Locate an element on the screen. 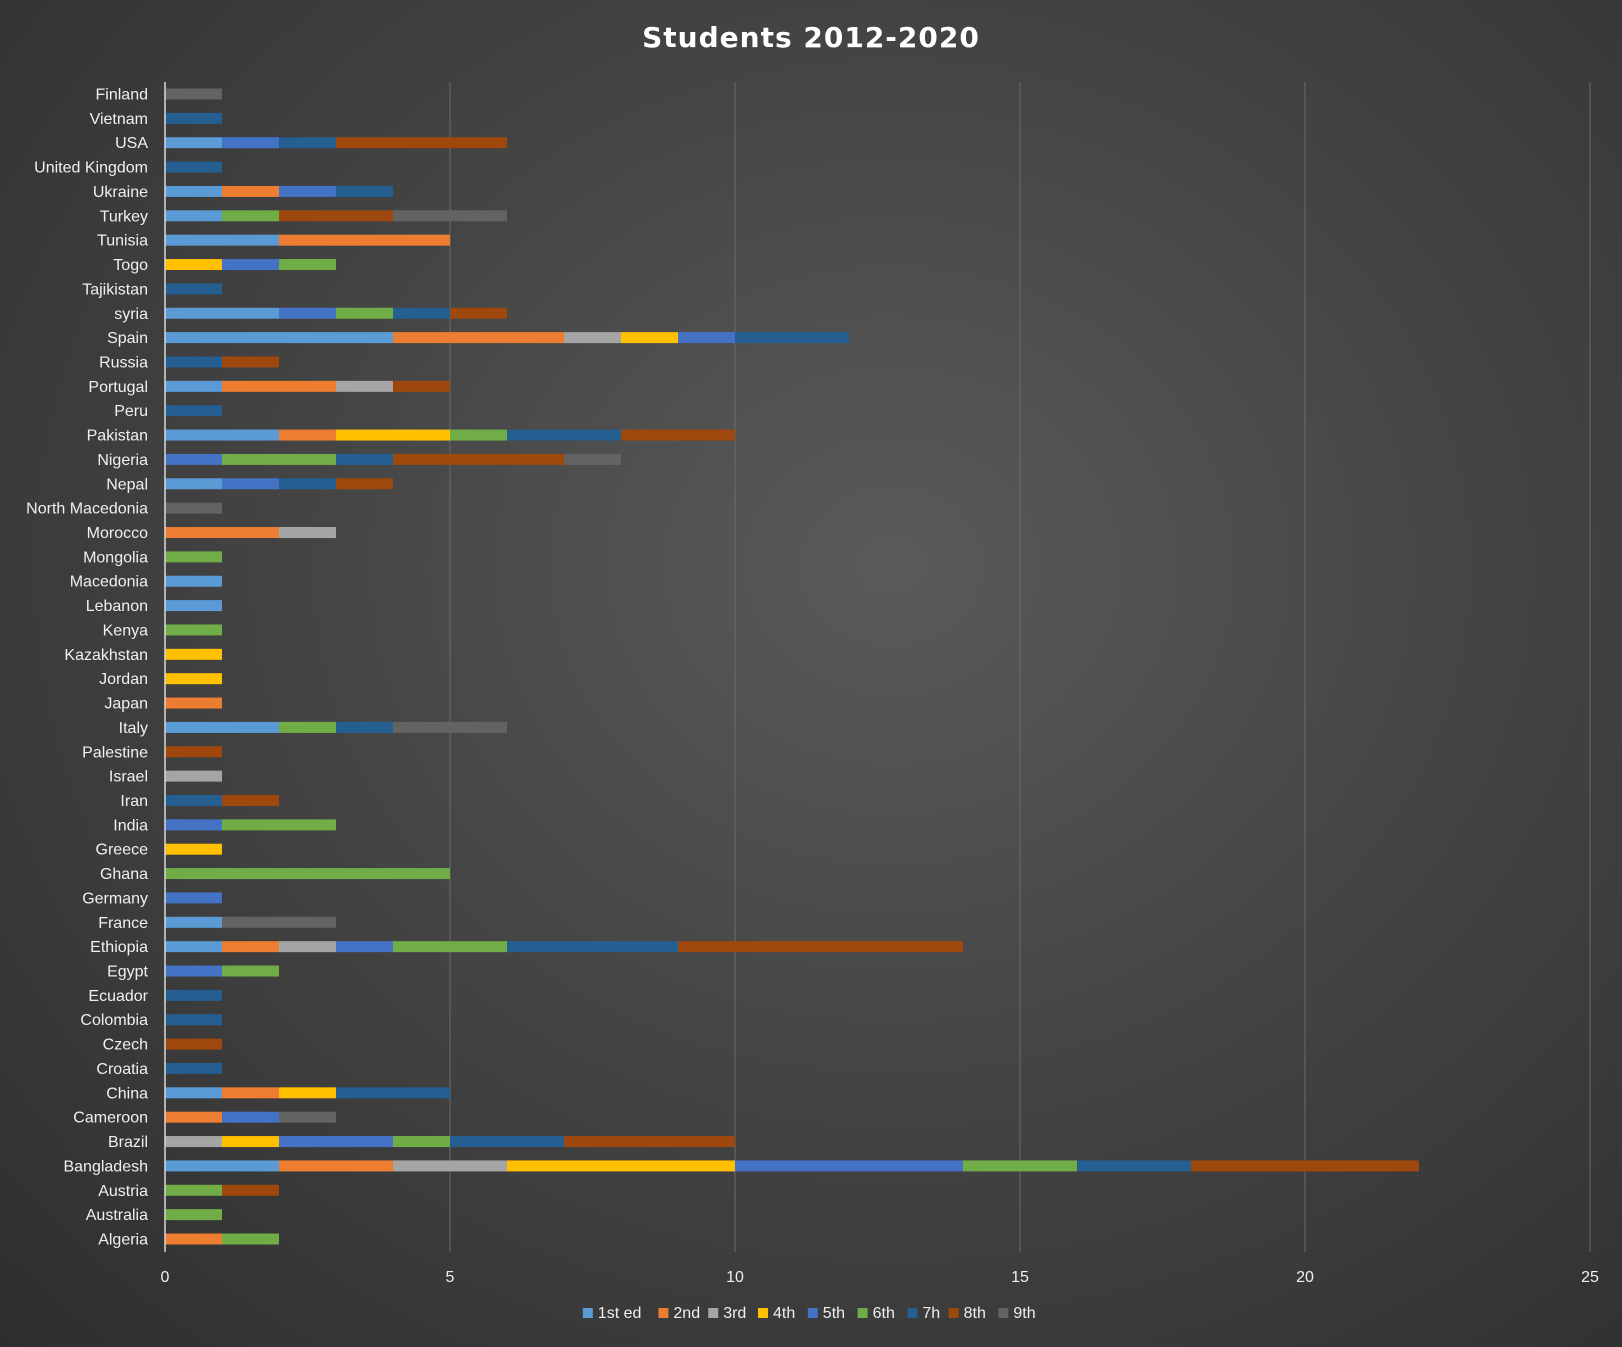 This screenshot has height=1347, width=1622. category-label: Algeria is located at coordinates (123, 1240).